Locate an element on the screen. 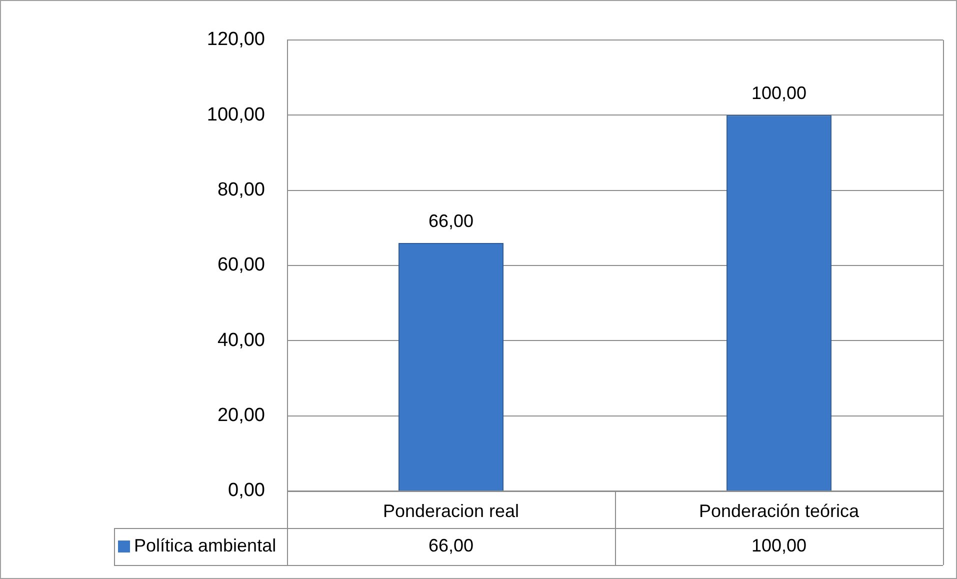  text: 66,00 is located at coordinates (451, 220).